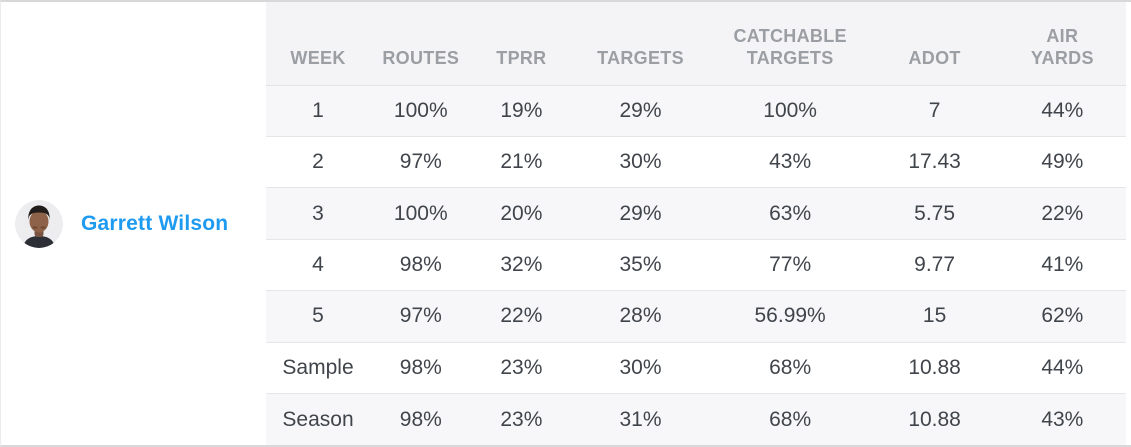  What do you see at coordinates (521, 110) in the screenshot?
I see `cell-tprr: 19%` at bounding box center [521, 110].